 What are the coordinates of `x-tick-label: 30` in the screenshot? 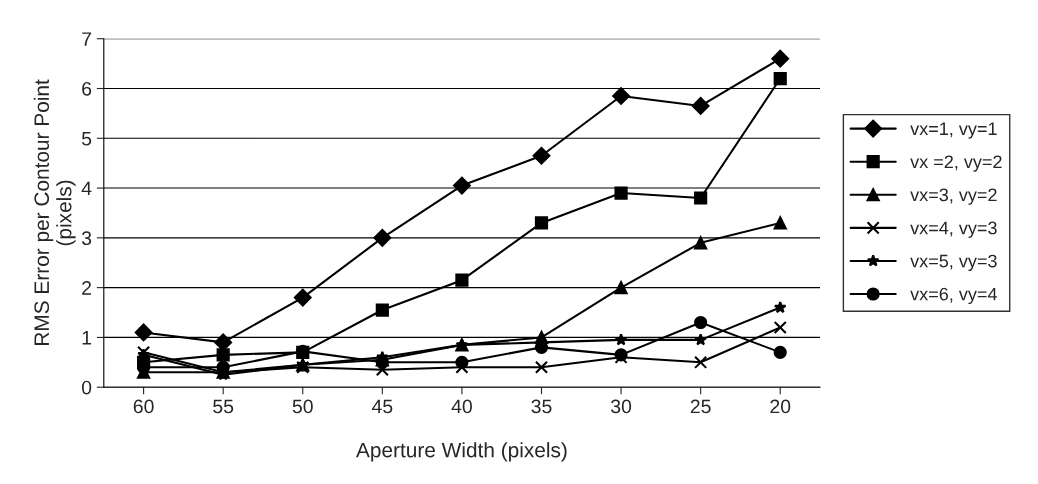 It's located at (621, 406).